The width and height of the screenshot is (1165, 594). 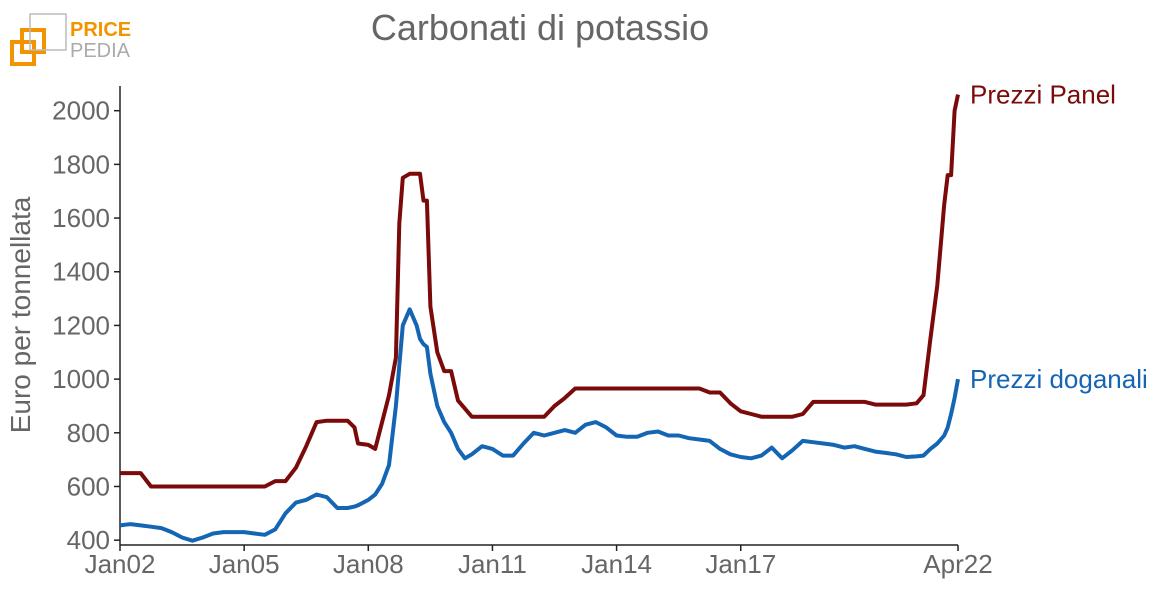 I want to click on logo-text: PEDIA, so click(x=100, y=51).